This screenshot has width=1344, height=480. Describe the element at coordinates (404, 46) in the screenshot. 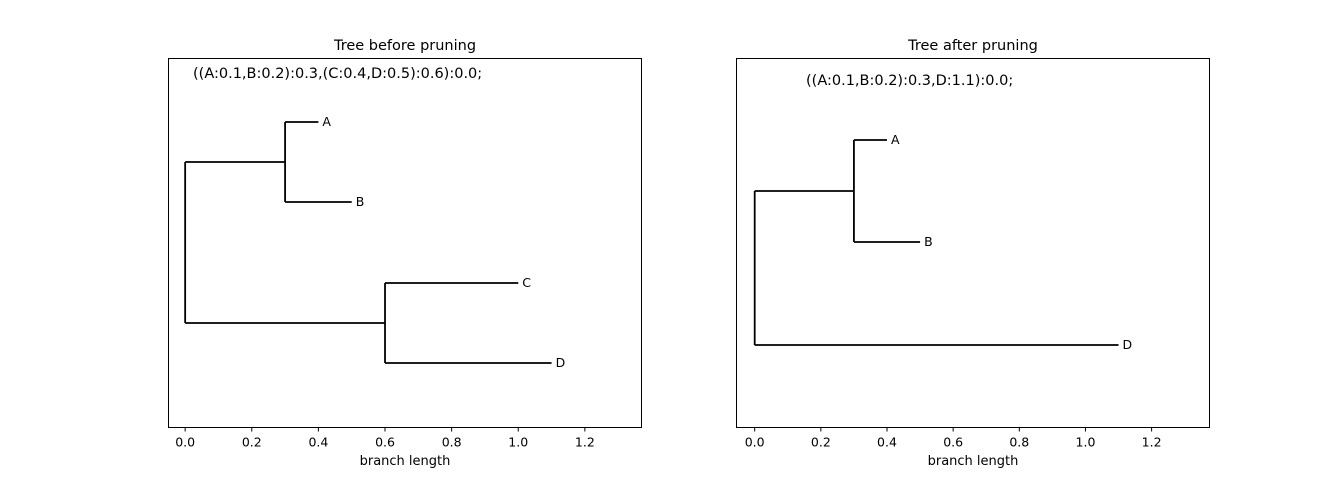

I see `panel-title-before: Tree before pruning` at that location.